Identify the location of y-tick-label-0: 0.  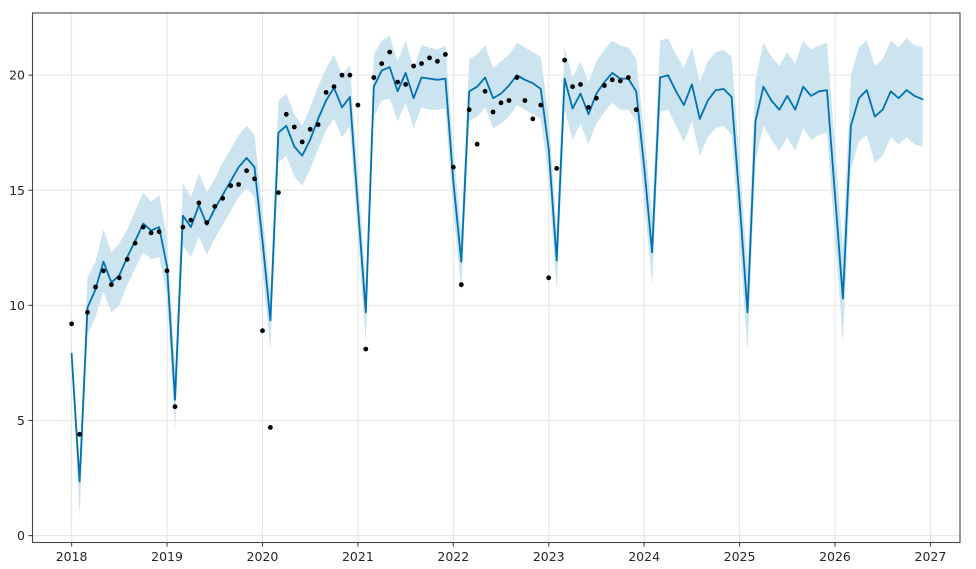
(21, 535).